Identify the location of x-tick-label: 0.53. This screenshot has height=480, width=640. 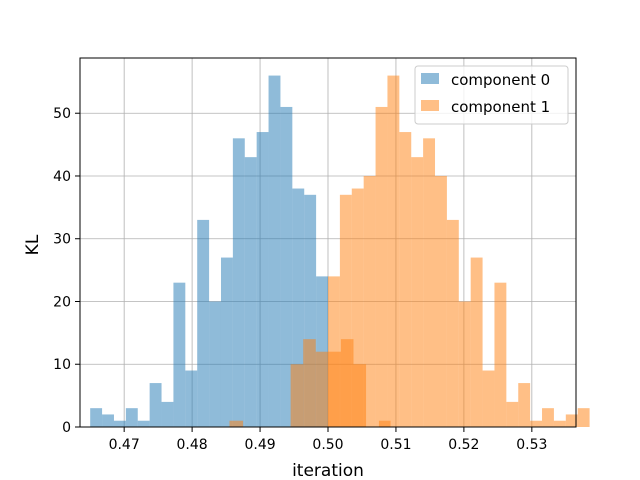
(531, 445).